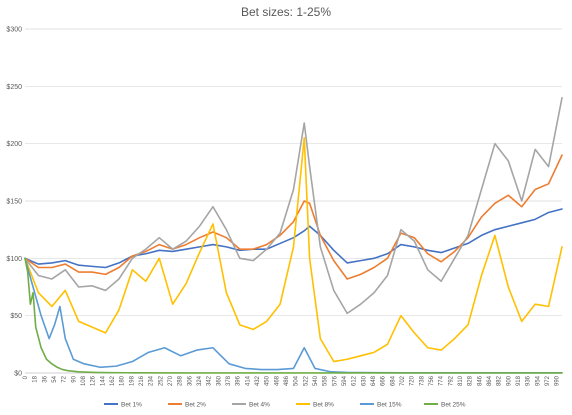 Image resolution: width=572 pixels, height=415 pixels. I want to click on x-tick-label: 792, so click(451, 380).